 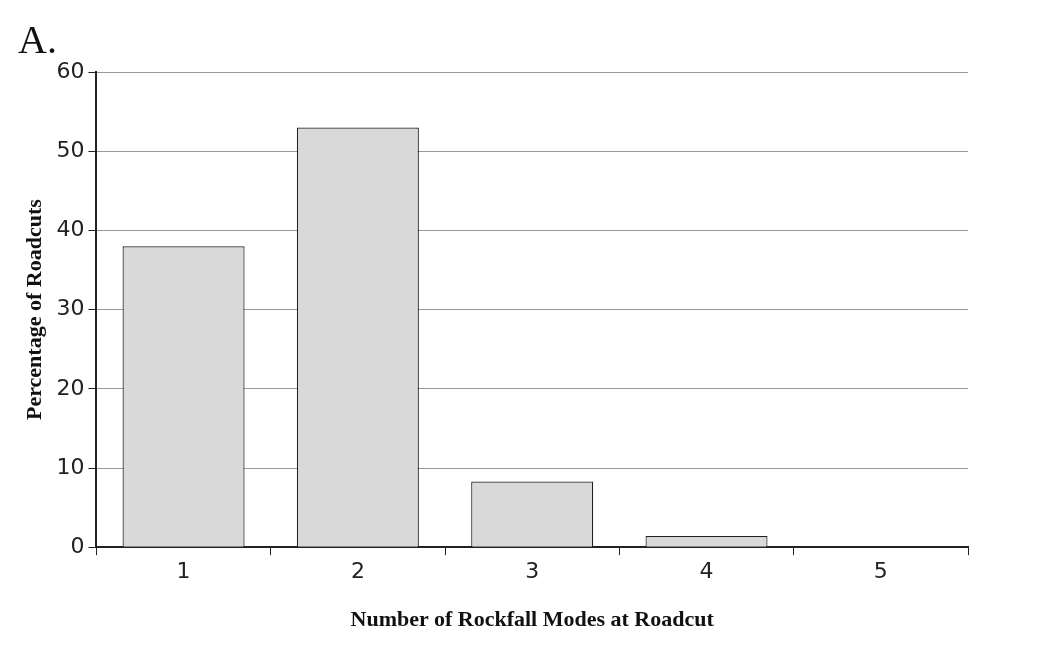 I want to click on x-tick-label: 3, so click(x=532, y=571).